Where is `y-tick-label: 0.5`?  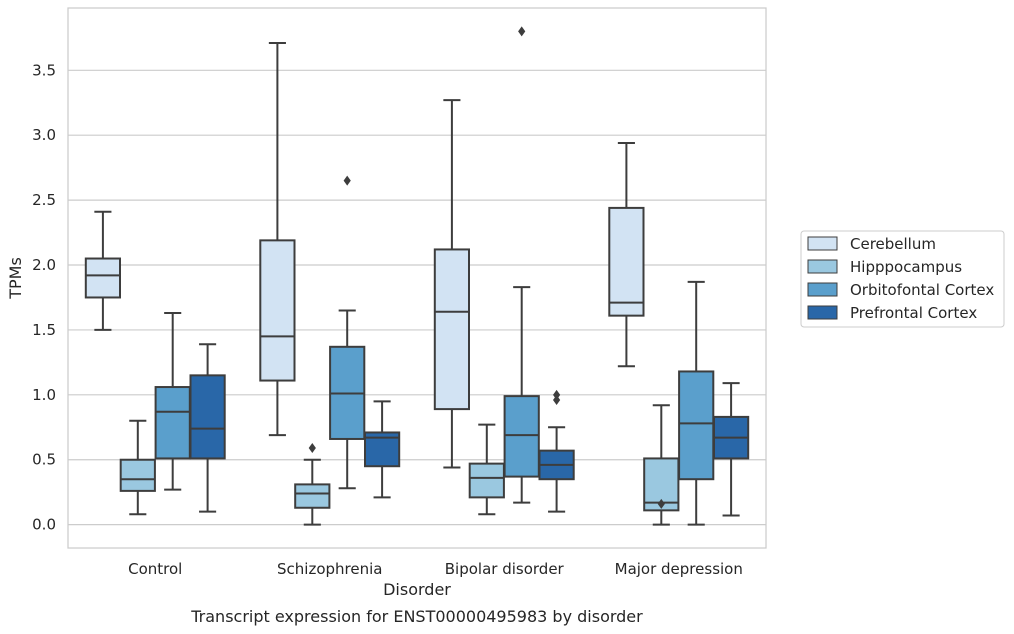
y-tick-label: 0.5 is located at coordinates (44, 460).